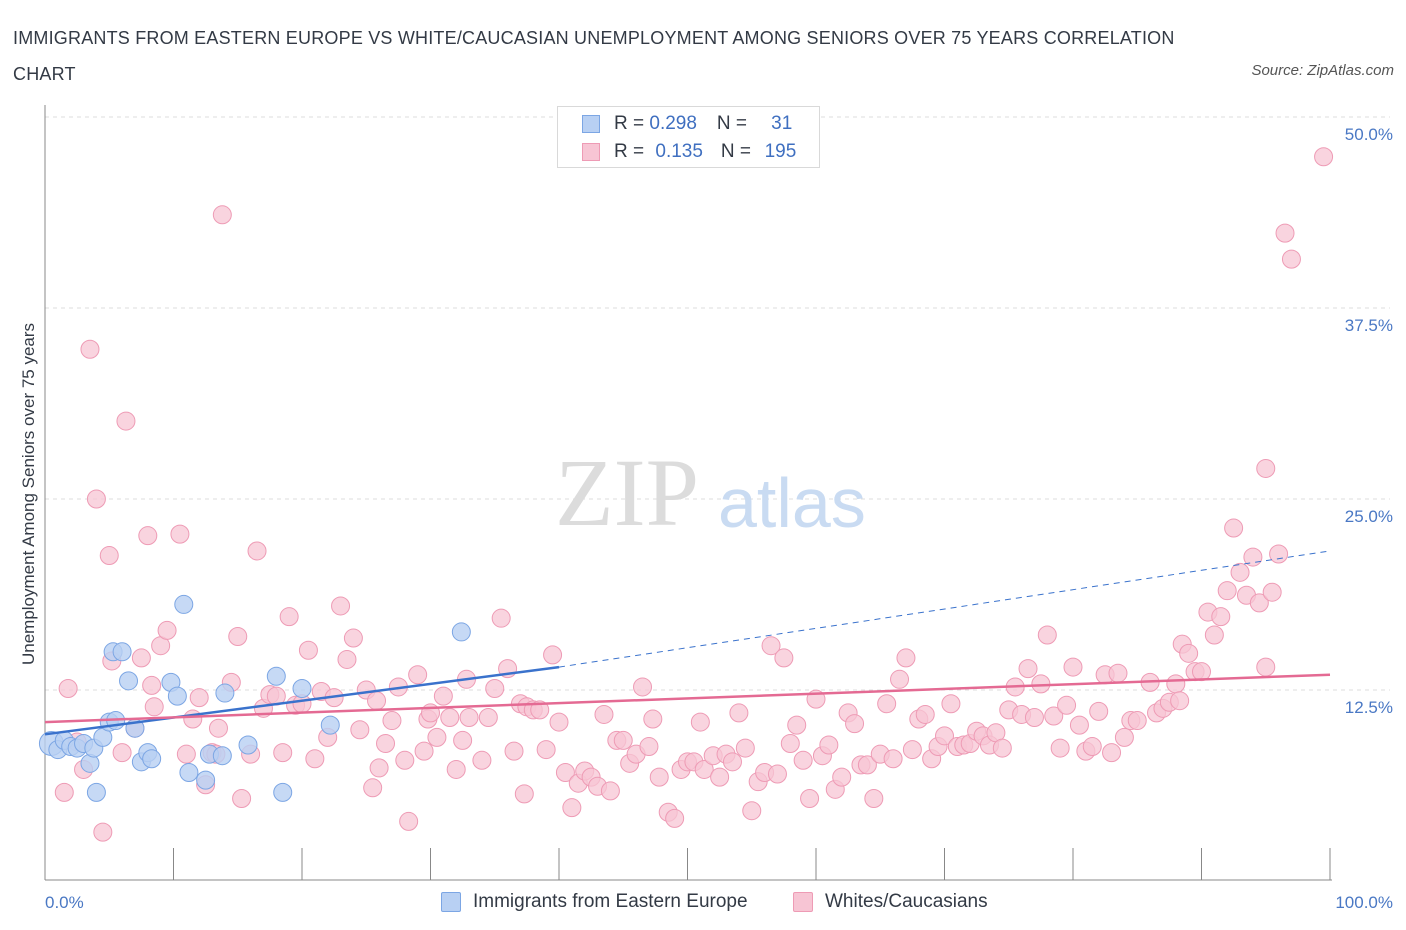  What do you see at coordinates (1369, 421) in the screenshot?
I see `y-tick-labels: 12.5% 25.0% 37.5% 50.0%` at bounding box center [1369, 421].